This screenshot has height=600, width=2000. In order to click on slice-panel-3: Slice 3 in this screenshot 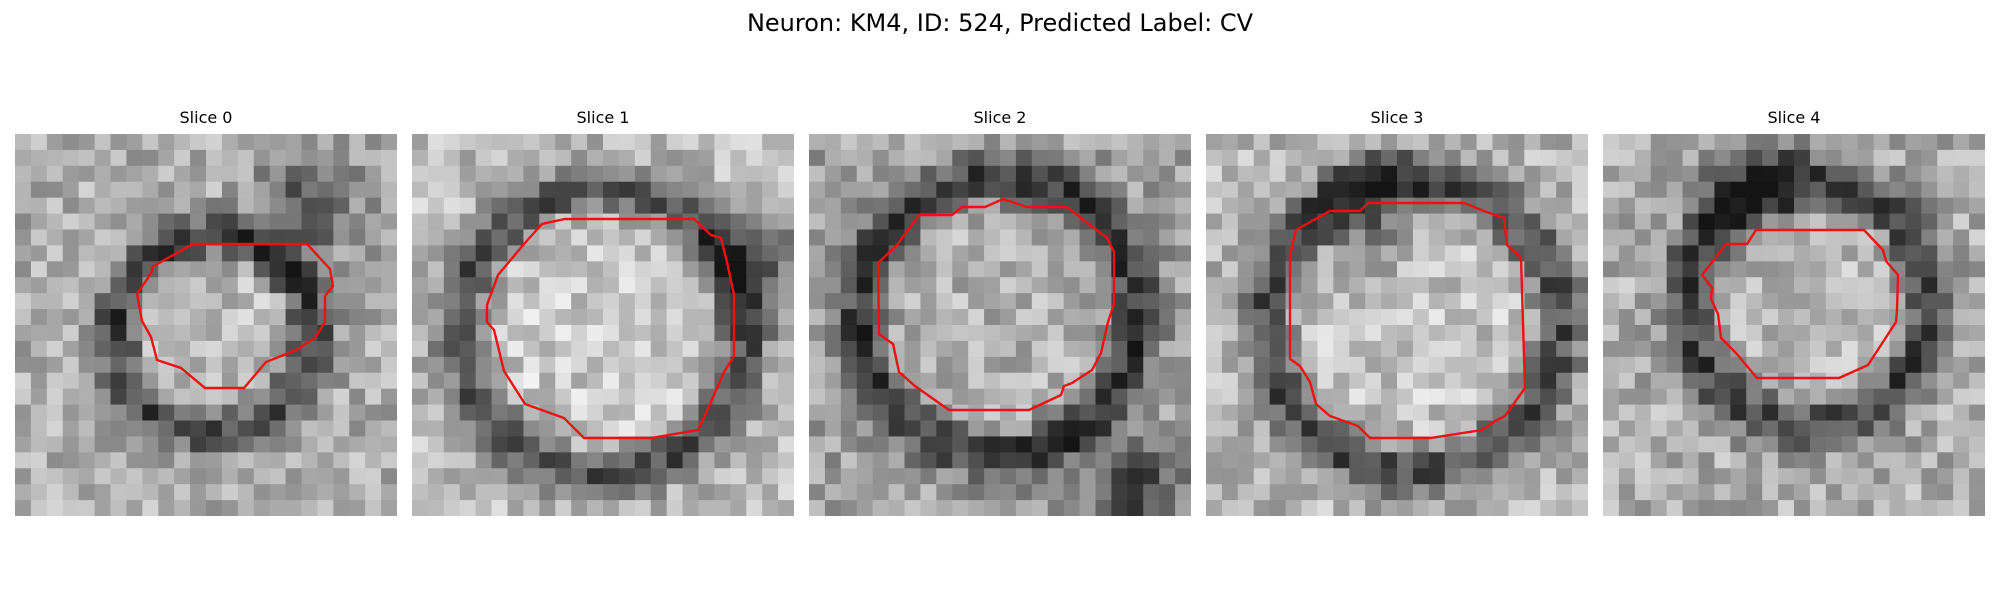, I will do `click(1397, 313)`.